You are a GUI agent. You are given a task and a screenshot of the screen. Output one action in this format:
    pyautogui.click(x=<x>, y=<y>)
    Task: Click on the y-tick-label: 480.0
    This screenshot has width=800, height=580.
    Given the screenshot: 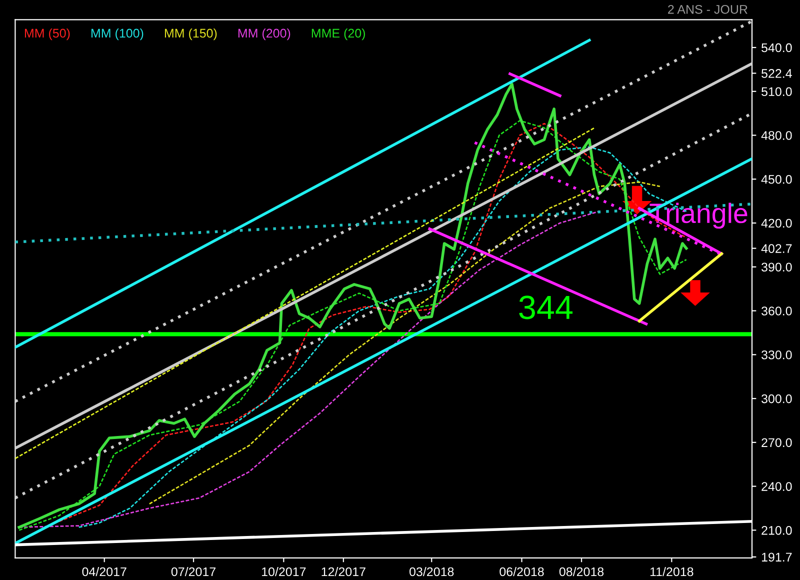 What is the action you would take?
    pyautogui.click(x=776, y=135)
    